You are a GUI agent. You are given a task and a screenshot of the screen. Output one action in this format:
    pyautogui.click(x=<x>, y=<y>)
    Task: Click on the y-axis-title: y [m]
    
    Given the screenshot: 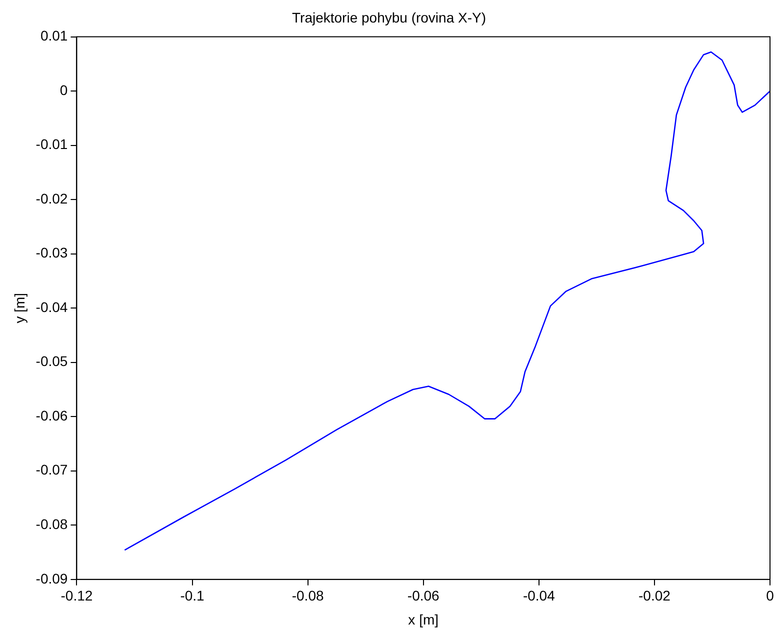 What is the action you would take?
    pyautogui.click(x=19, y=308)
    